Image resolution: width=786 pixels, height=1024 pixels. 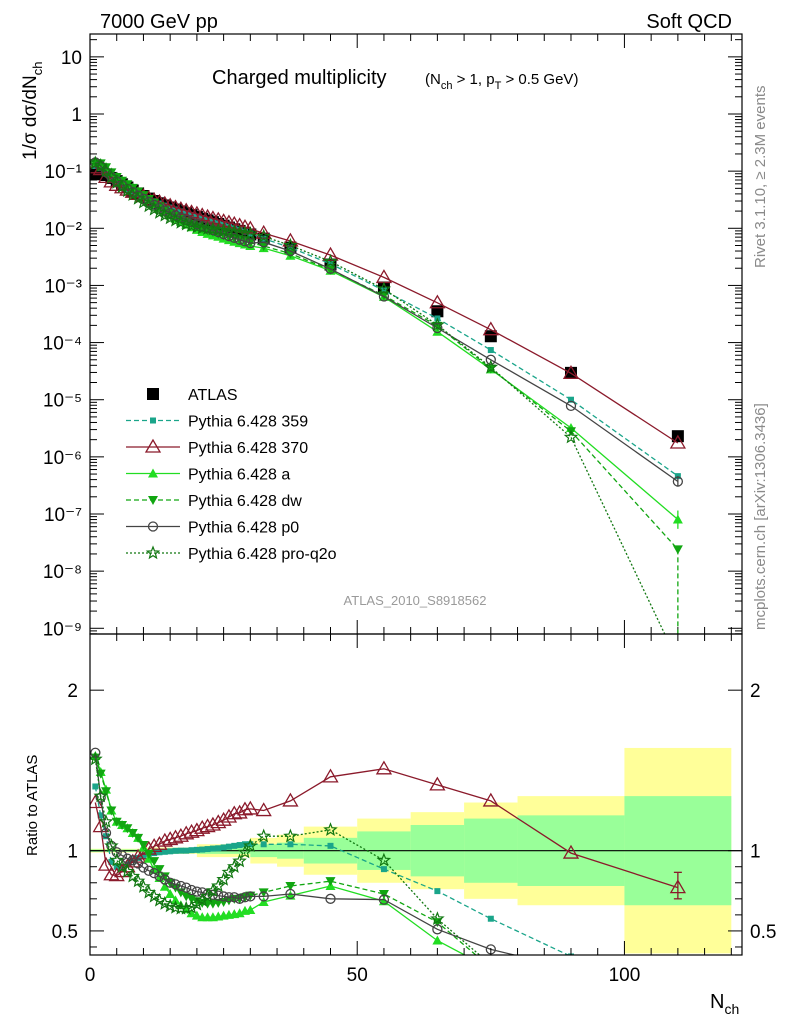 What do you see at coordinates (212, 528) in the screenshot?
I see `legend-entry-pp0: Pythia 6.428 p0` at bounding box center [212, 528].